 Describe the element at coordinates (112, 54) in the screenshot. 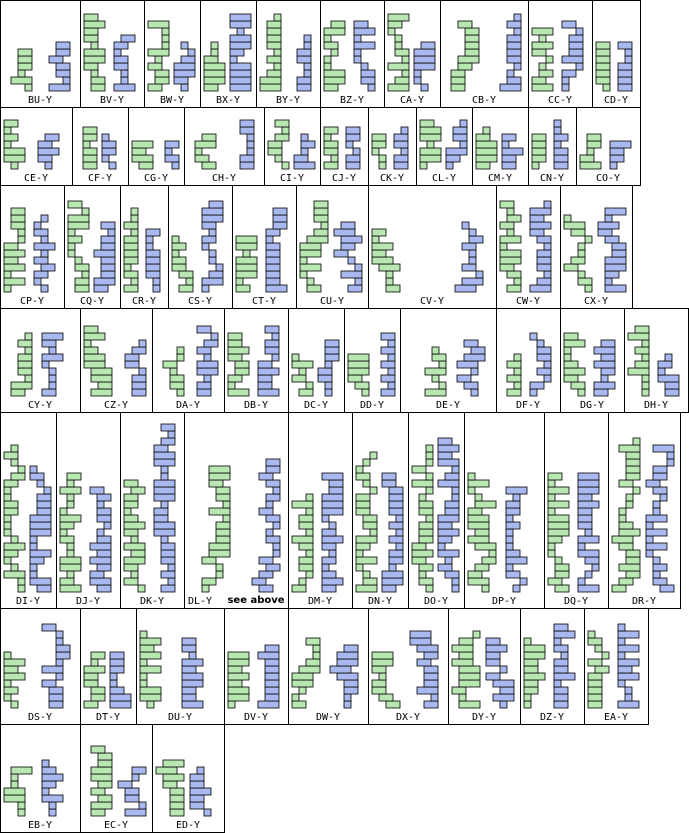

I see `puzzle-cell: BV-Y` at that location.